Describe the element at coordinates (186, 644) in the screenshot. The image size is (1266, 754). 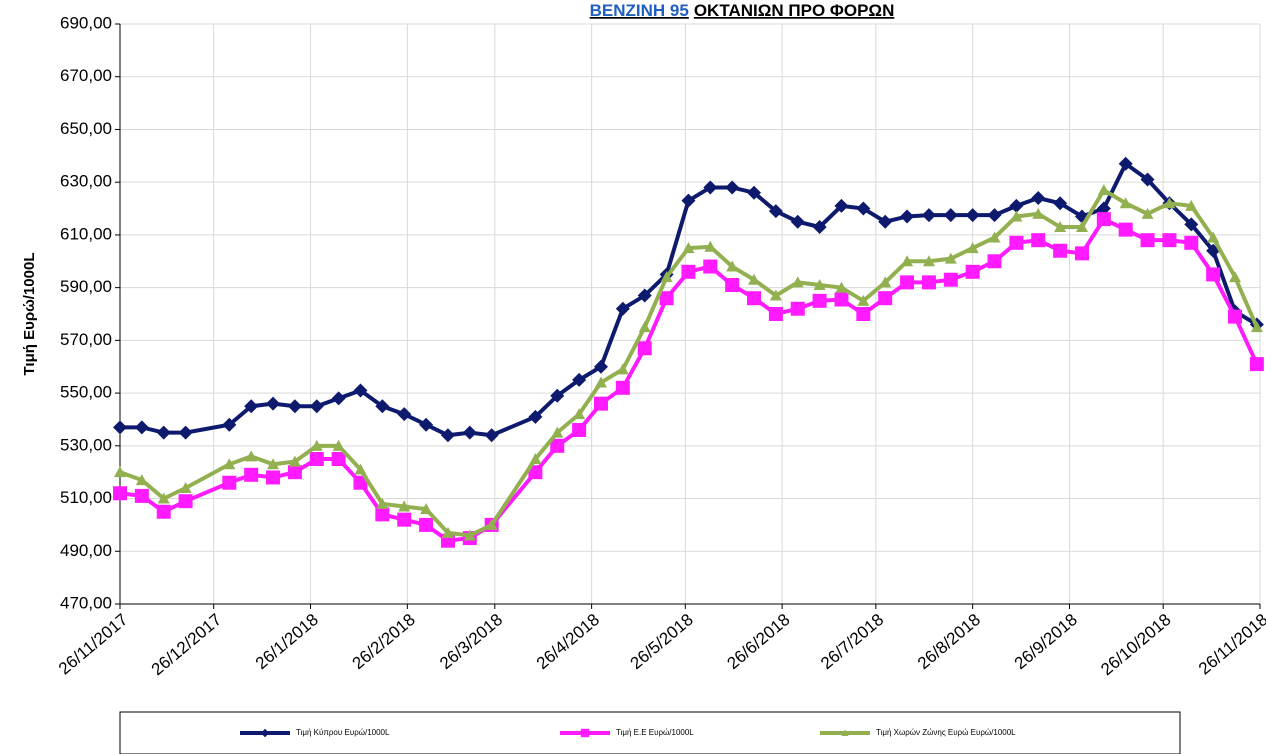
I see `x-tick-label: 26/12/2017` at that location.